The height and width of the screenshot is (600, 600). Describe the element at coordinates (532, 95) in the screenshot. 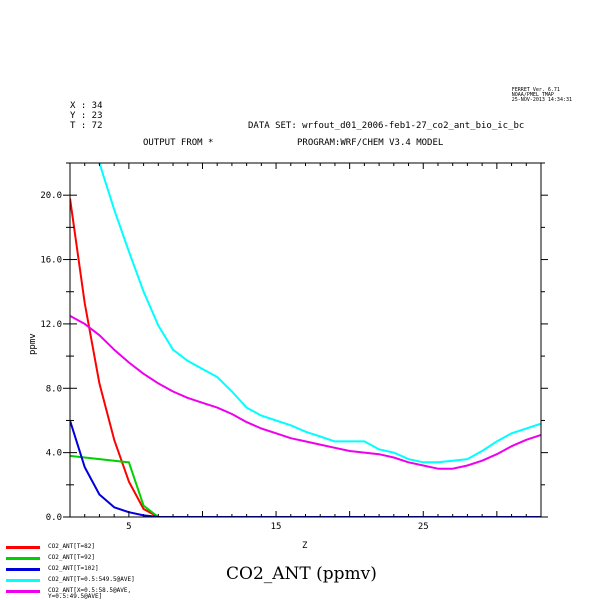

I see `ferret-org: NOAA/PMEL TMAP` at that location.